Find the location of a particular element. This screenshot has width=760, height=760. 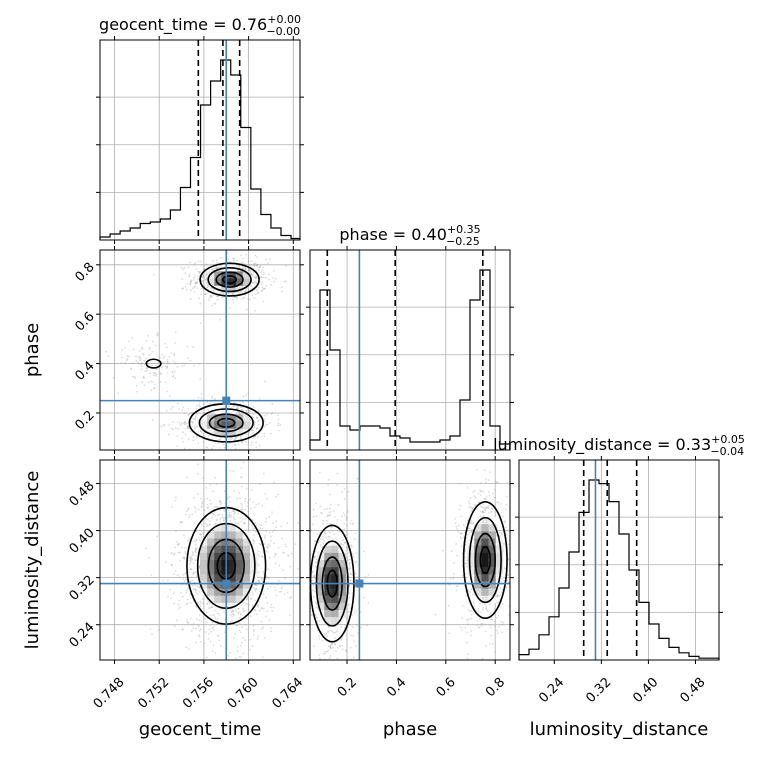

x-tick-label-phase: 0.2 is located at coordinates (347, 687).